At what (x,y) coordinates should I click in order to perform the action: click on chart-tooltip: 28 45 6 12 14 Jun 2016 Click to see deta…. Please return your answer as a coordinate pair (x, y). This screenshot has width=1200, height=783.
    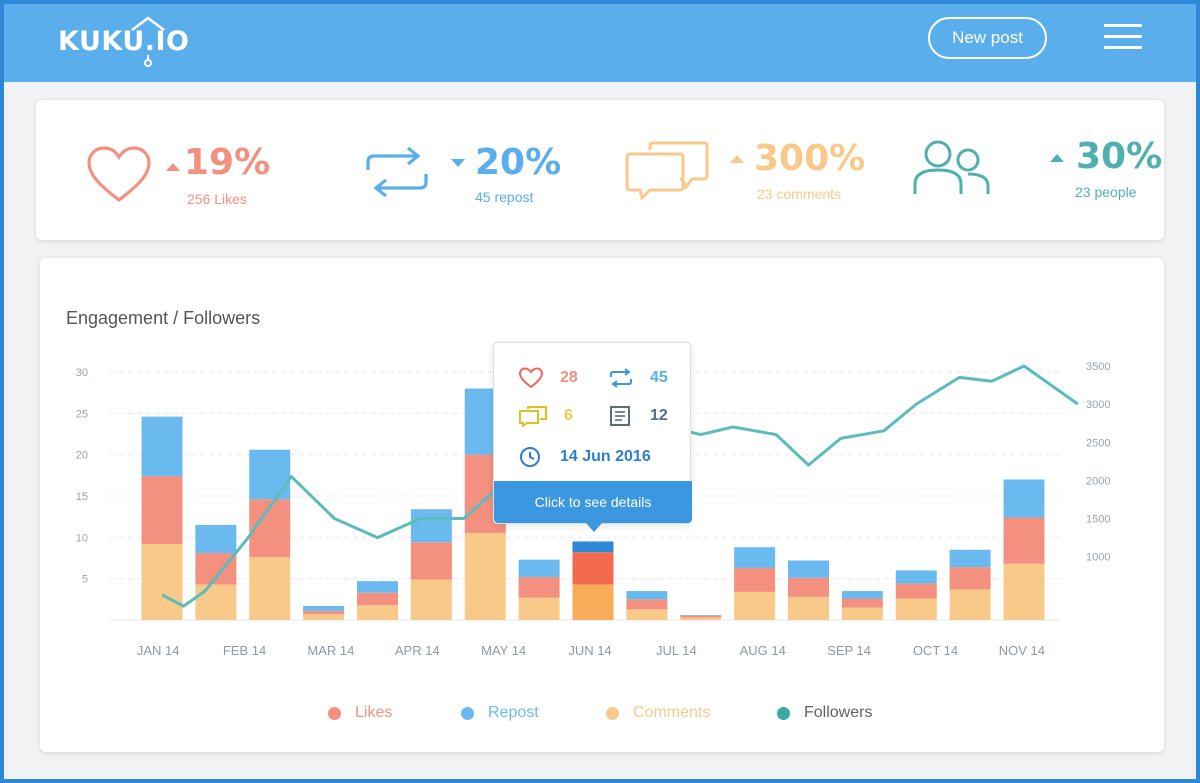
    Looking at the image, I should click on (592, 437).